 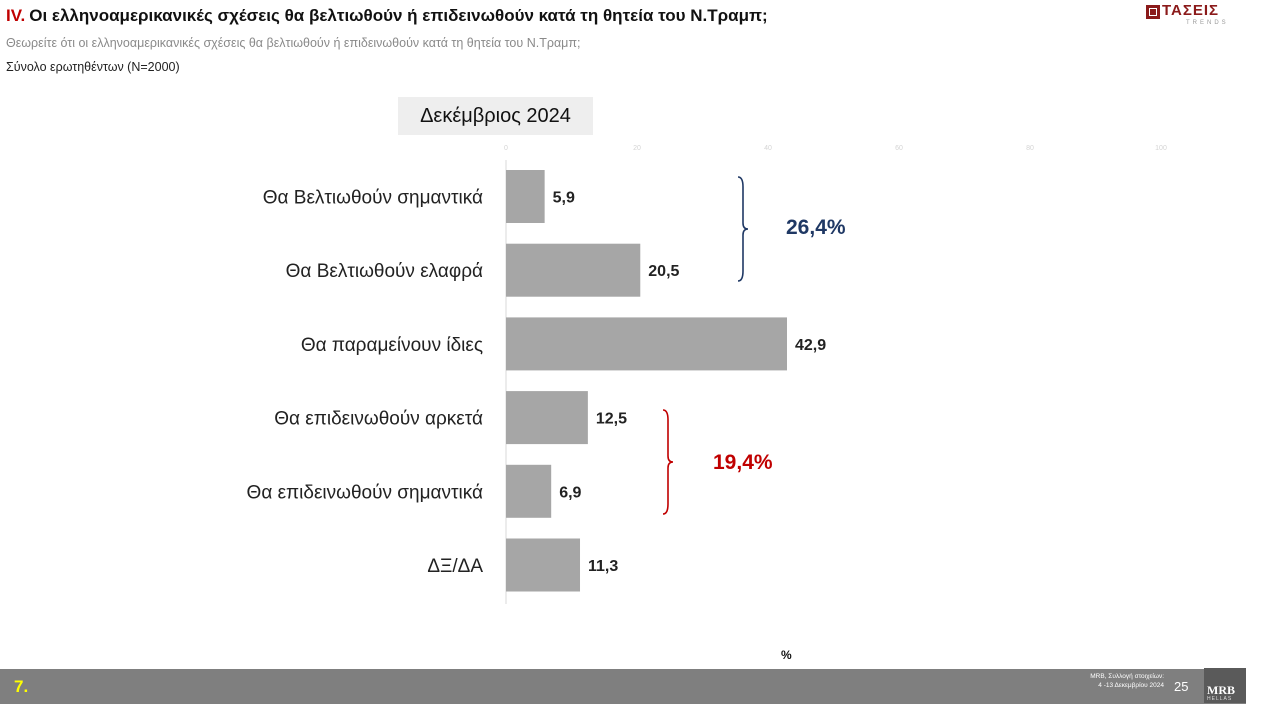 What do you see at coordinates (810, 345) in the screenshot?
I see `data-label: 42,9` at bounding box center [810, 345].